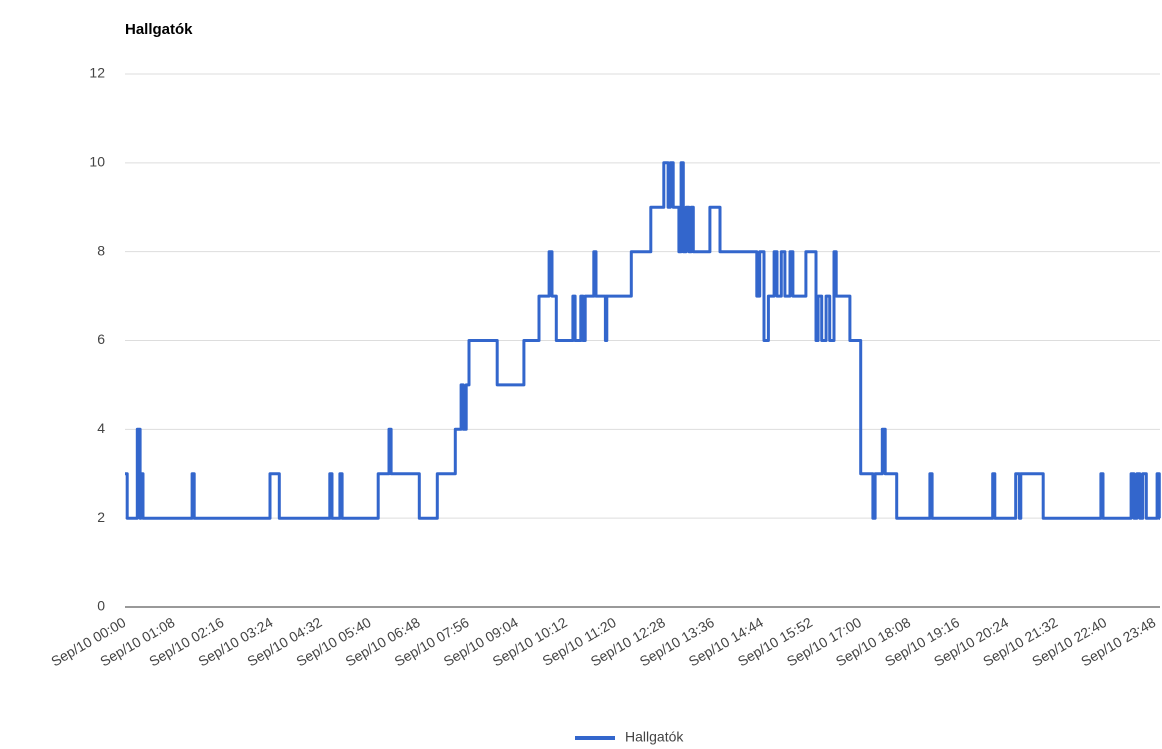  What do you see at coordinates (101, 517) in the screenshot?
I see `y-tick-label: 2` at bounding box center [101, 517].